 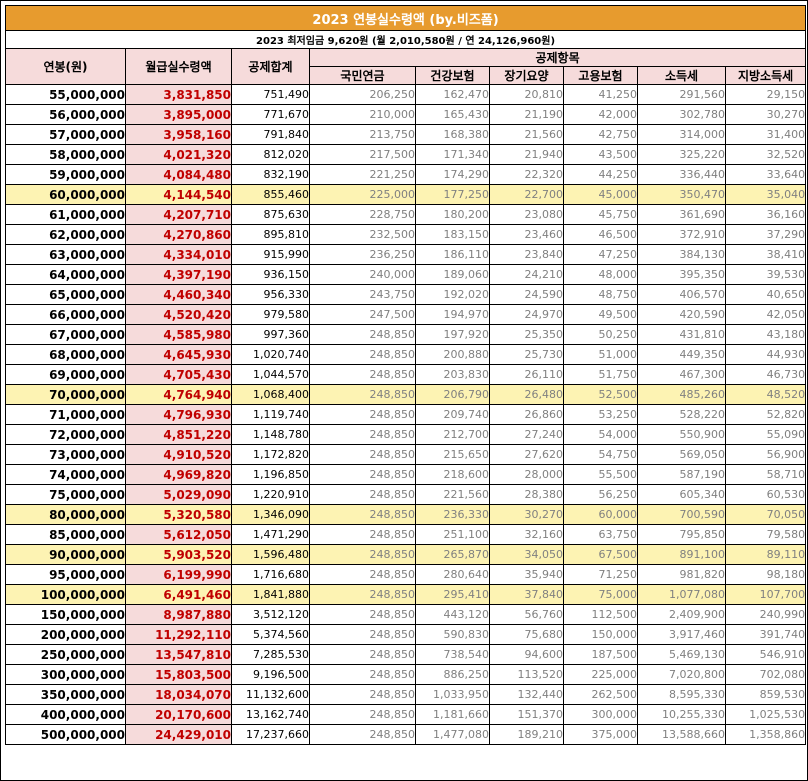 I want to click on deduction-total-cell: 1,172,820, so click(x=270, y=454).